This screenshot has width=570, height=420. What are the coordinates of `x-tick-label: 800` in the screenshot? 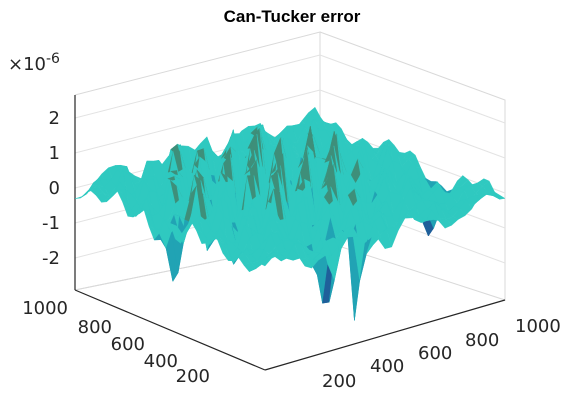 It's located at (482, 340).